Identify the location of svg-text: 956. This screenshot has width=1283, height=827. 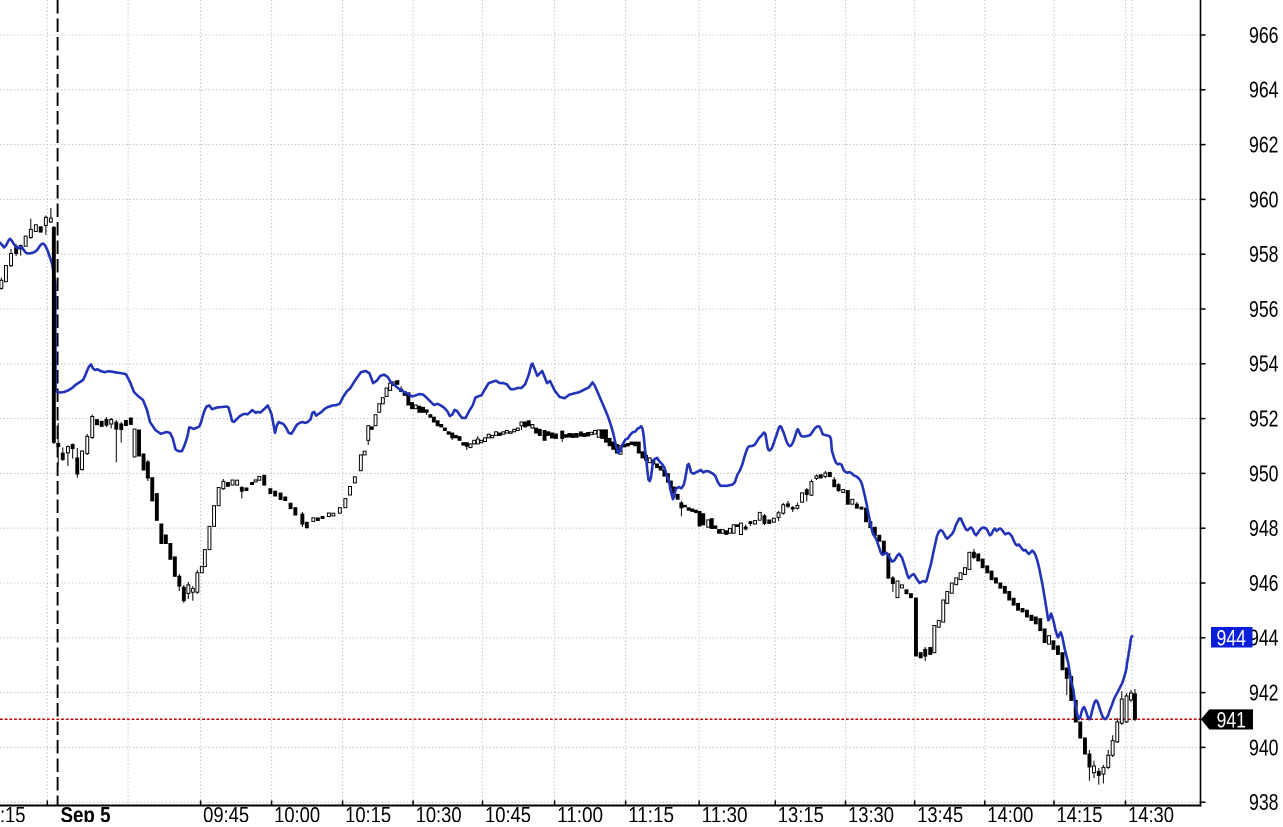
(1264, 309).